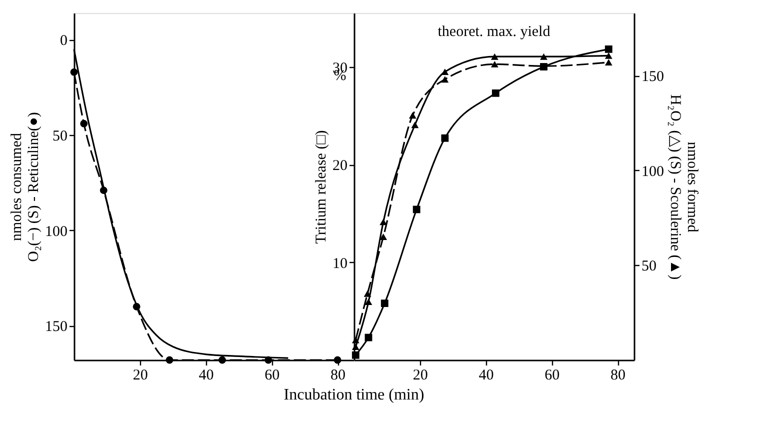  What do you see at coordinates (322, 187) in the screenshot?
I see `y-axis-title: Tritium release (□)` at bounding box center [322, 187].